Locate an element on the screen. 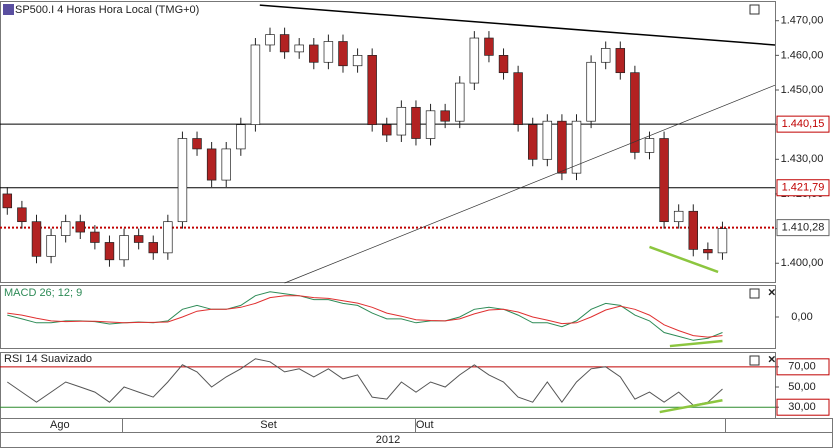 This screenshot has height=448, width=833. x-axis-title: 2012 is located at coordinates (388, 440).